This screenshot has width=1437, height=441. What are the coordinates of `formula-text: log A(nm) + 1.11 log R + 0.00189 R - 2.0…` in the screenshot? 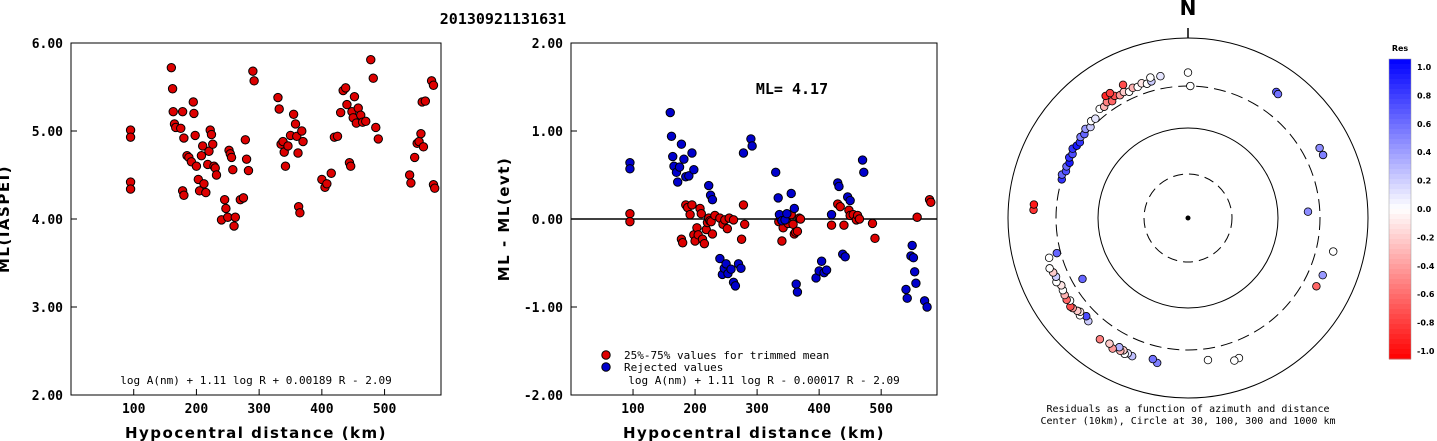 It's located at (256, 380).